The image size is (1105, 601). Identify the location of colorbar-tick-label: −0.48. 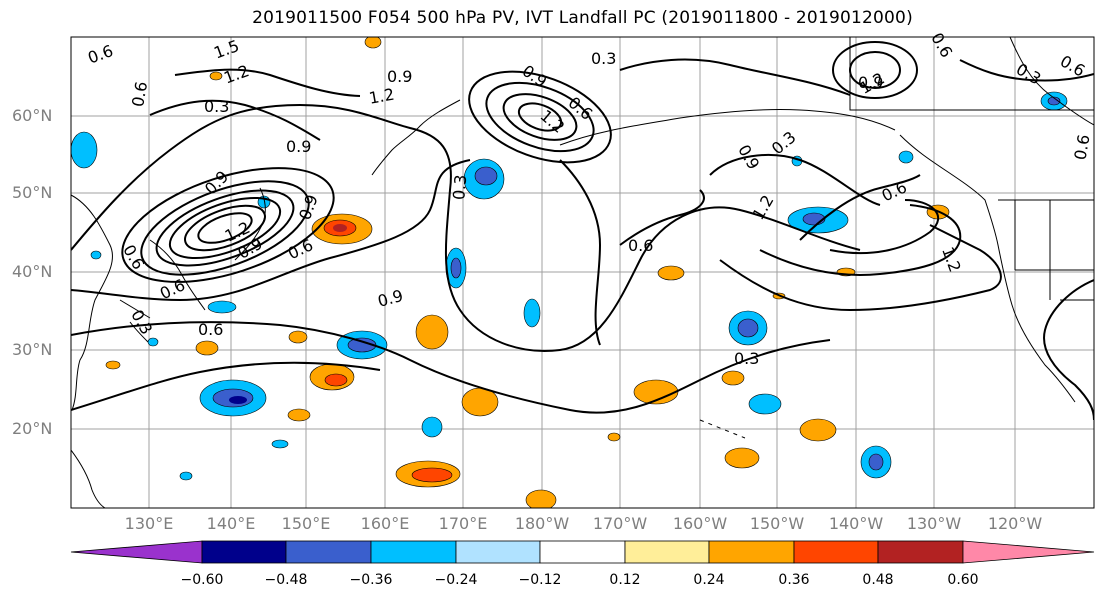
(286, 580).